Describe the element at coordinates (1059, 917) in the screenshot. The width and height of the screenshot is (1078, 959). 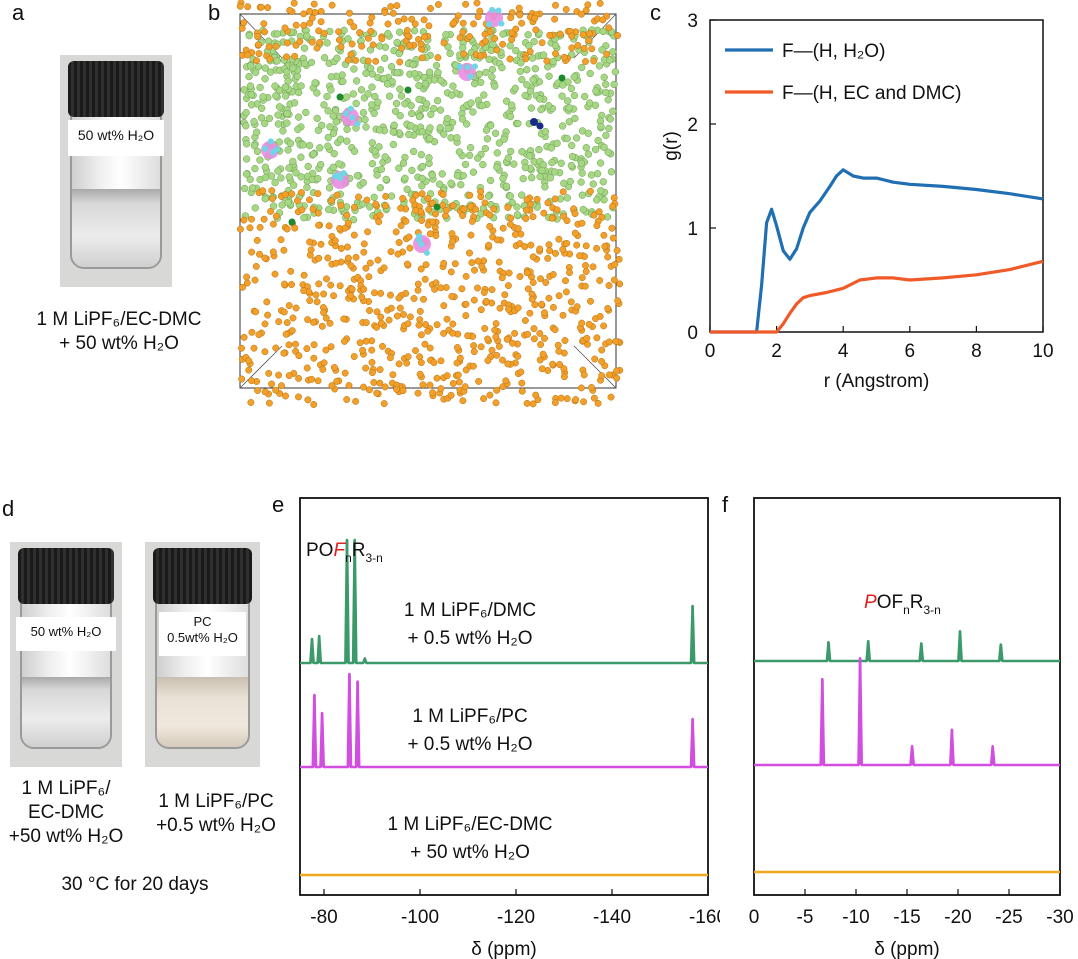
I see `x-tick-label: -30` at that location.